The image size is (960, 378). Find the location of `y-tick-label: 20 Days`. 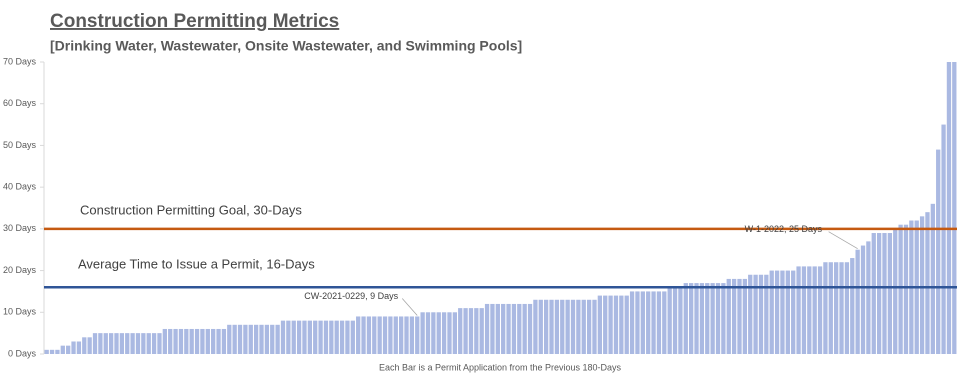

y-tick-label: 20 Days is located at coordinates (20, 270).